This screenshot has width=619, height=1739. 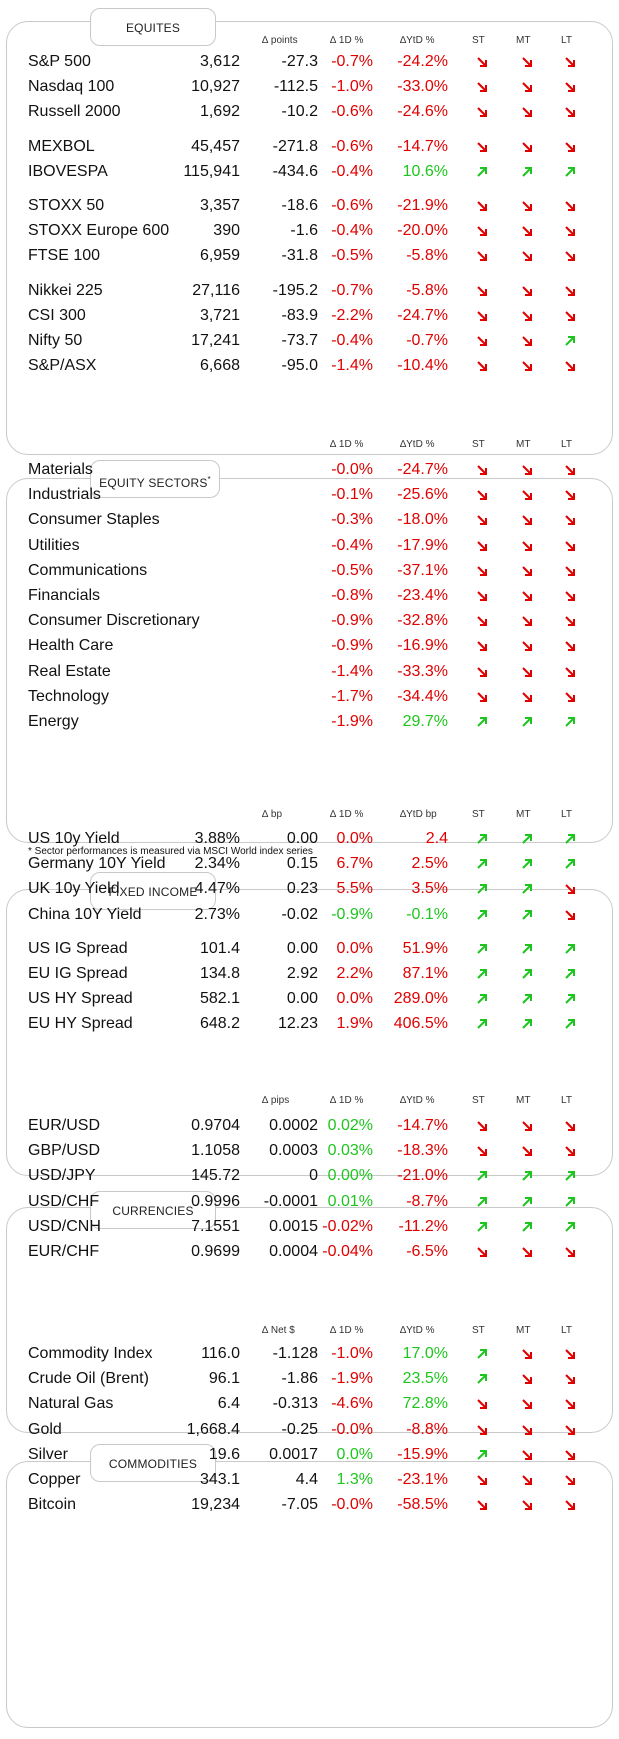 What do you see at coordinates (94, 520) in the screenshot?
I see `instrument-name: Consumer Staples` at bounding box center [94, 520].